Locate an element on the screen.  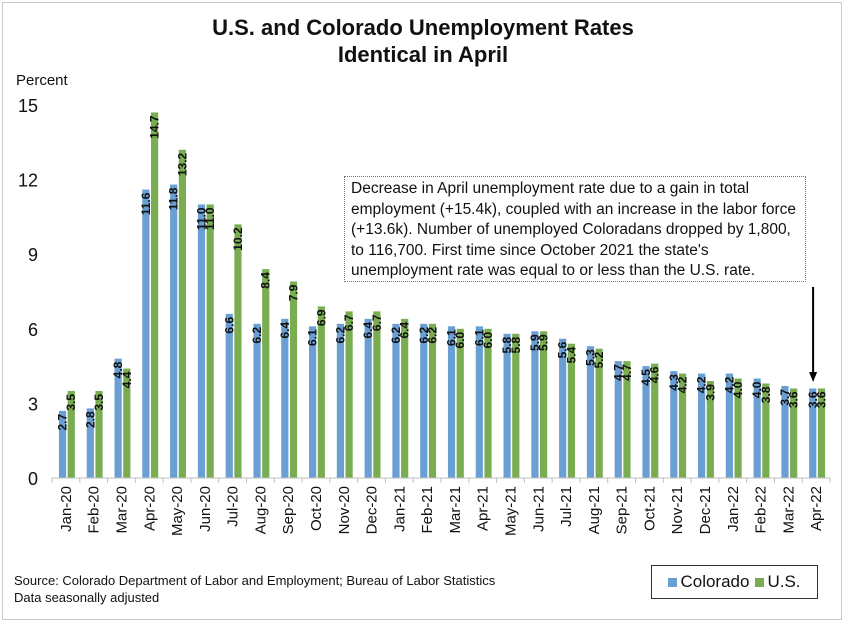
data-label-colorado: 11.6 is located at coordinates (146, 203).